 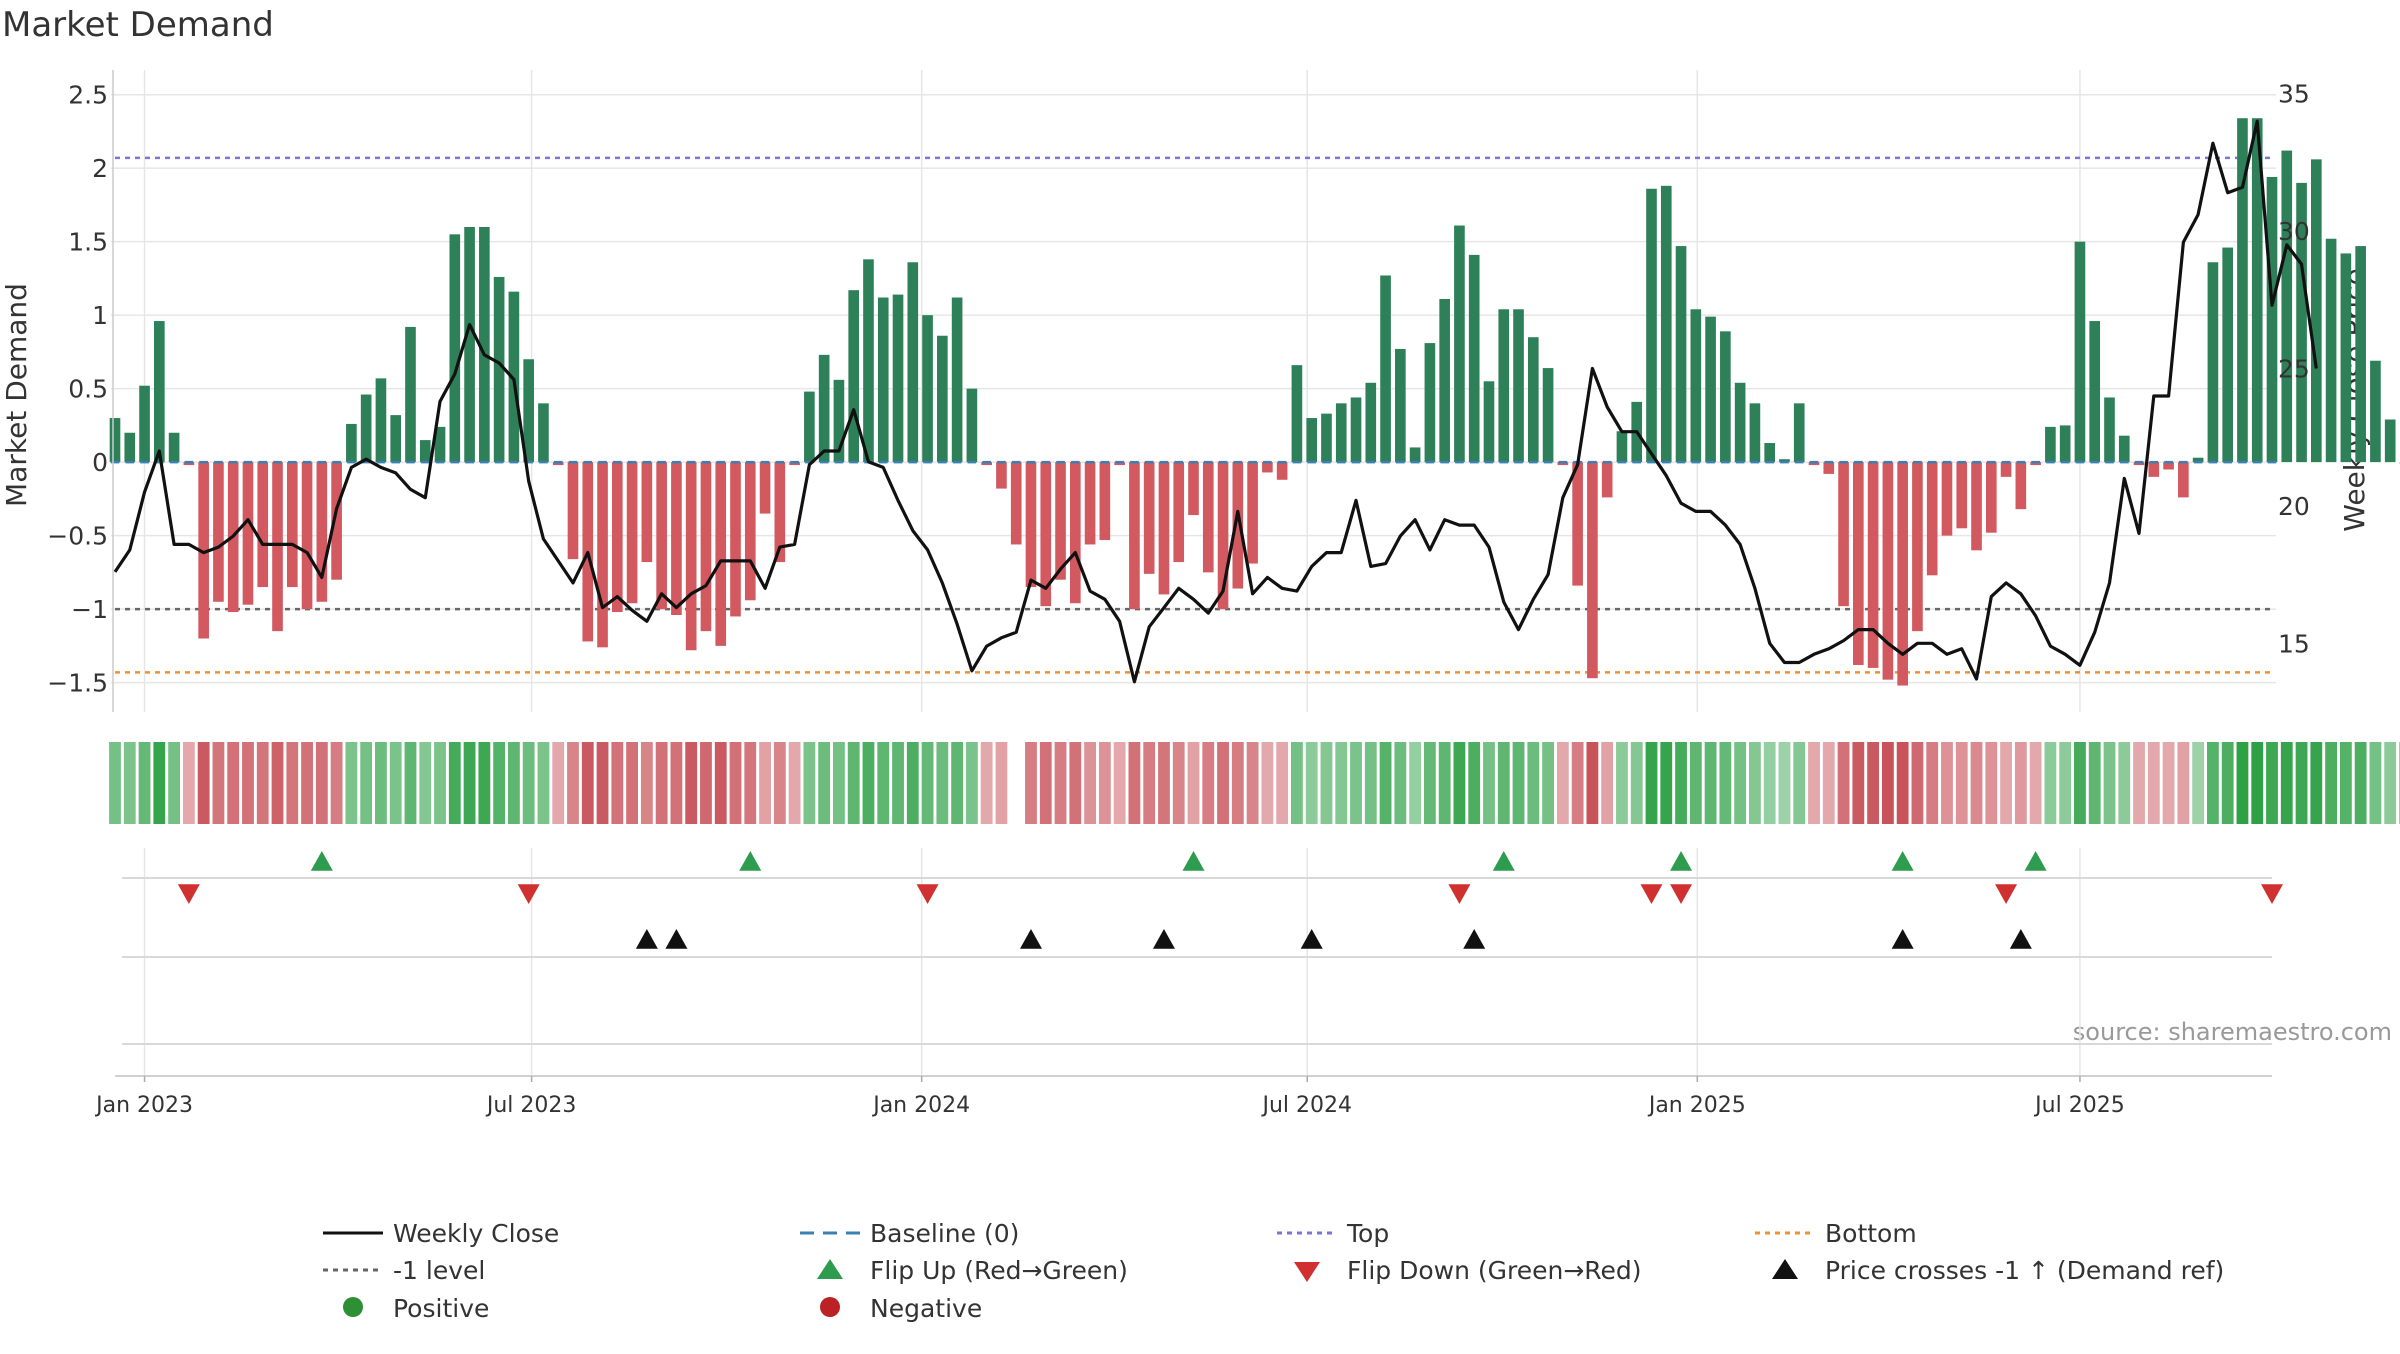 What do you see at coordinates (88, 242) in the screenshot?
I see `y-tick-label-2: 1.5` at bounding box center [88, 242].